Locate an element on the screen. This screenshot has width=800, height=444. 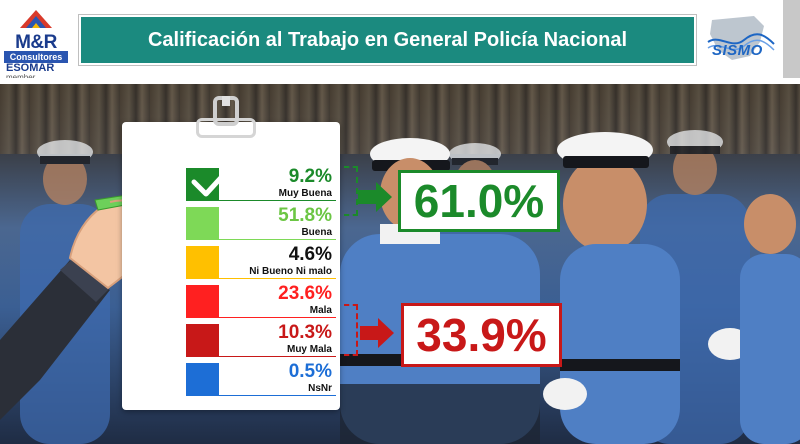
clipboard-clip-icon is located at coordinates (226, 111).